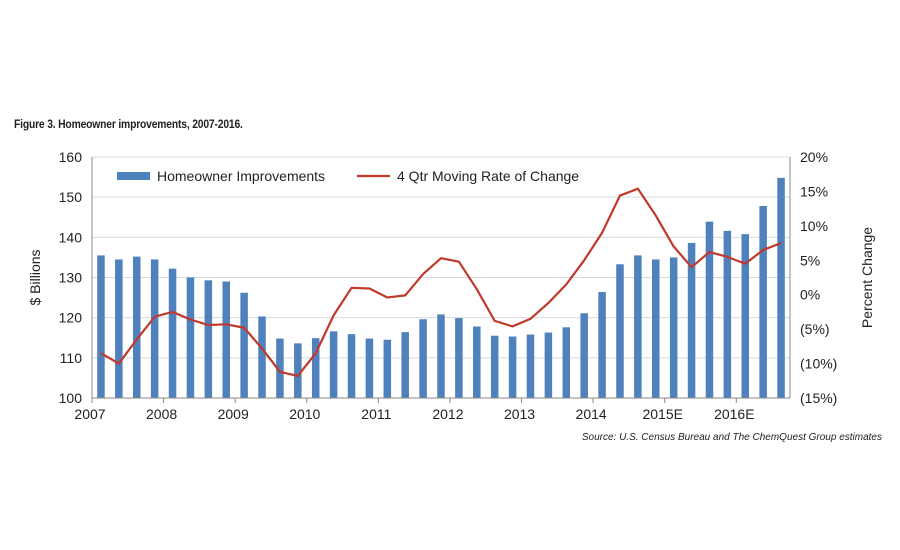 The height and width of the screenshot is (550, 900). I want to click on y-tick-label: 110, so click(71, 358).